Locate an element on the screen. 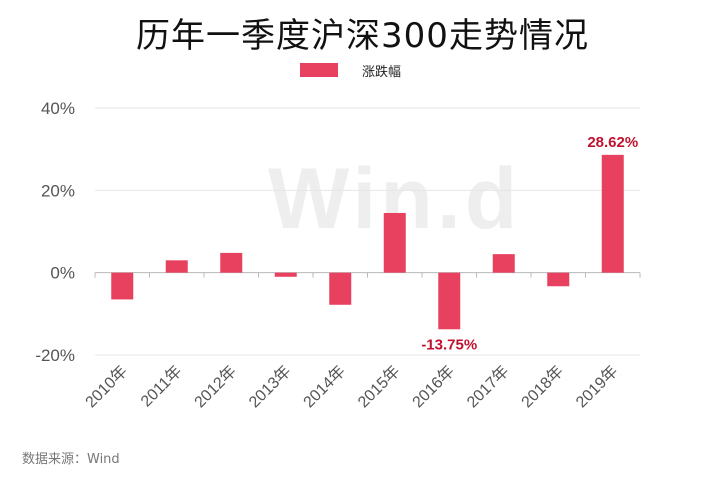 This screenshot has width=725, height=478. y-tick-label: 20% is located at coordinates (58, 190).